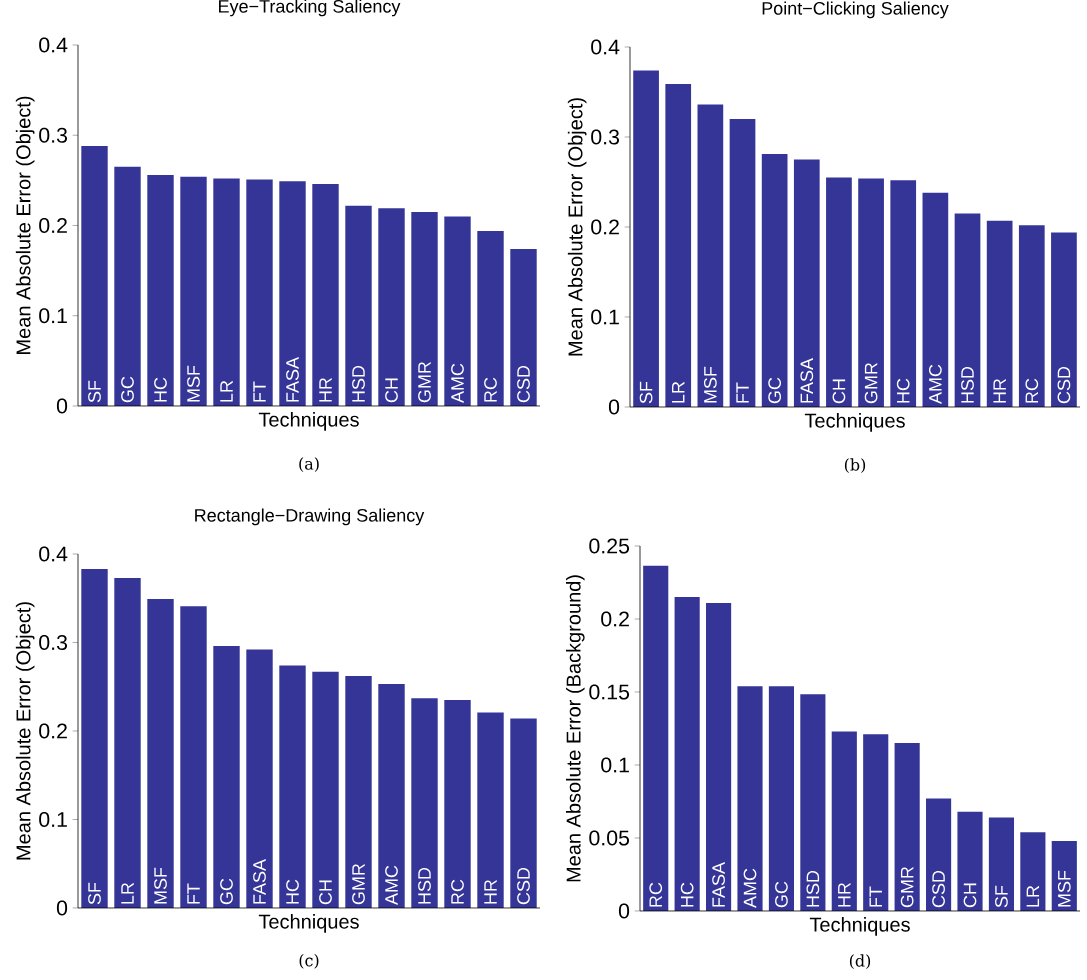 The height and width of the screenshot is (980, 1087). Describe the element at coordinates (855, 465) in the screenshot. I see `text: (b)` at that location.